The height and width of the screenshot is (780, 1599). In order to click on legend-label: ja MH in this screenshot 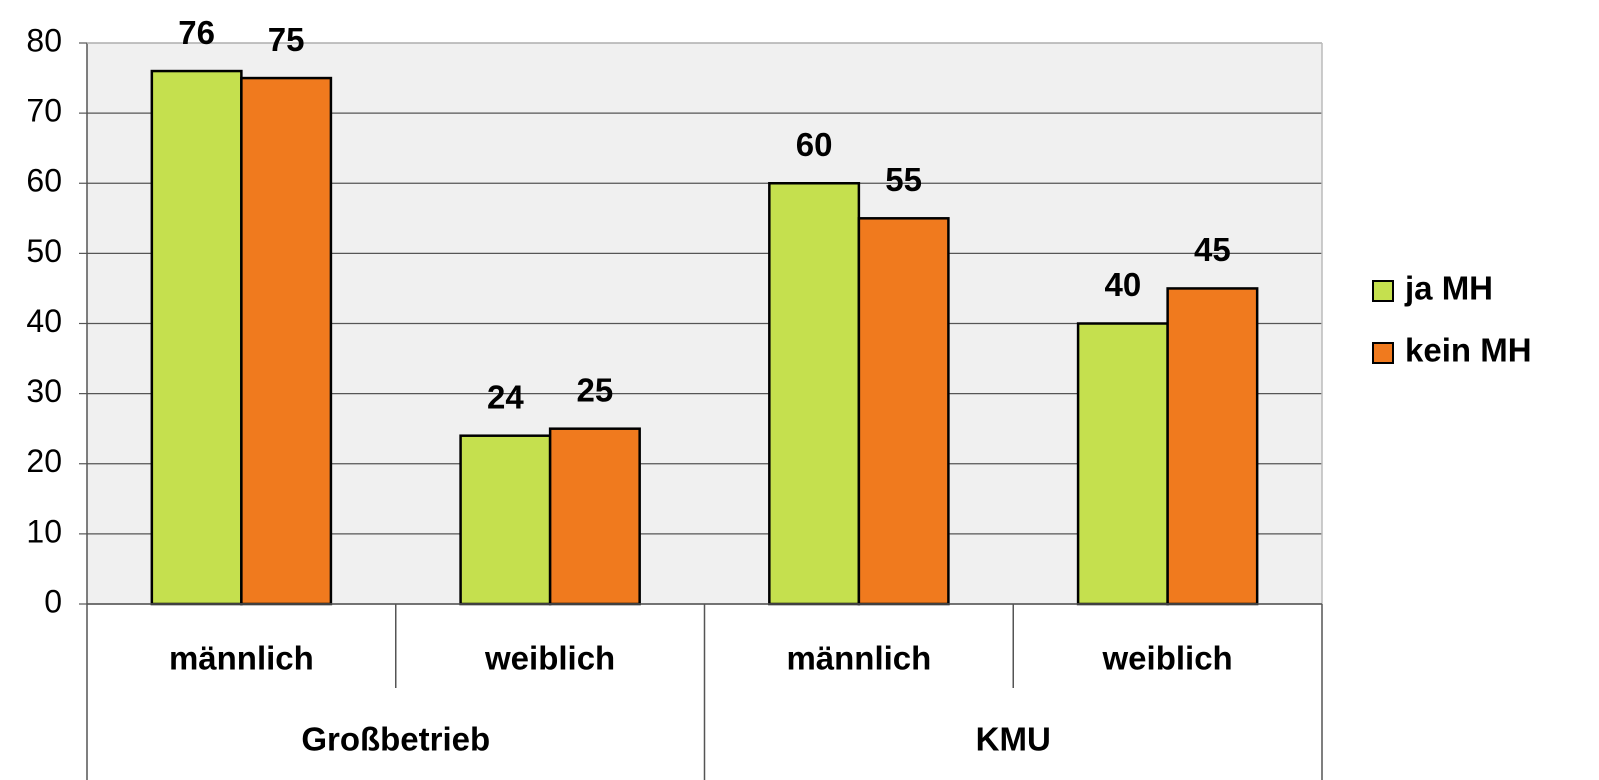, I will do `click(1448, 288)`.